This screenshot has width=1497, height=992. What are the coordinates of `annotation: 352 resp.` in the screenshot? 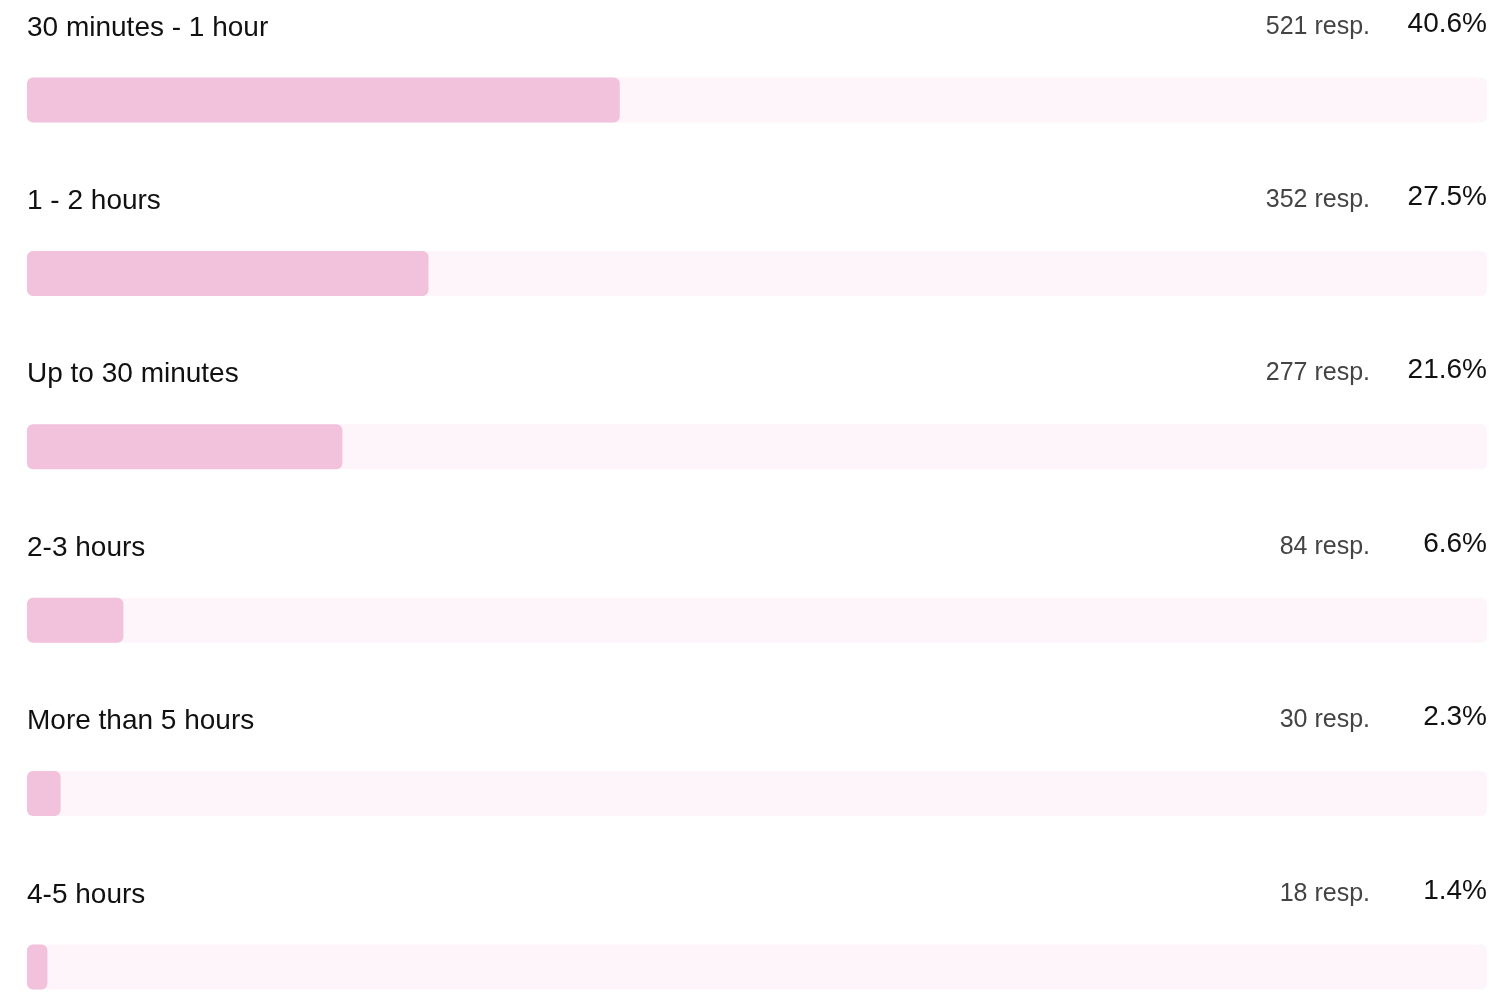 It's located at (1318, 197).